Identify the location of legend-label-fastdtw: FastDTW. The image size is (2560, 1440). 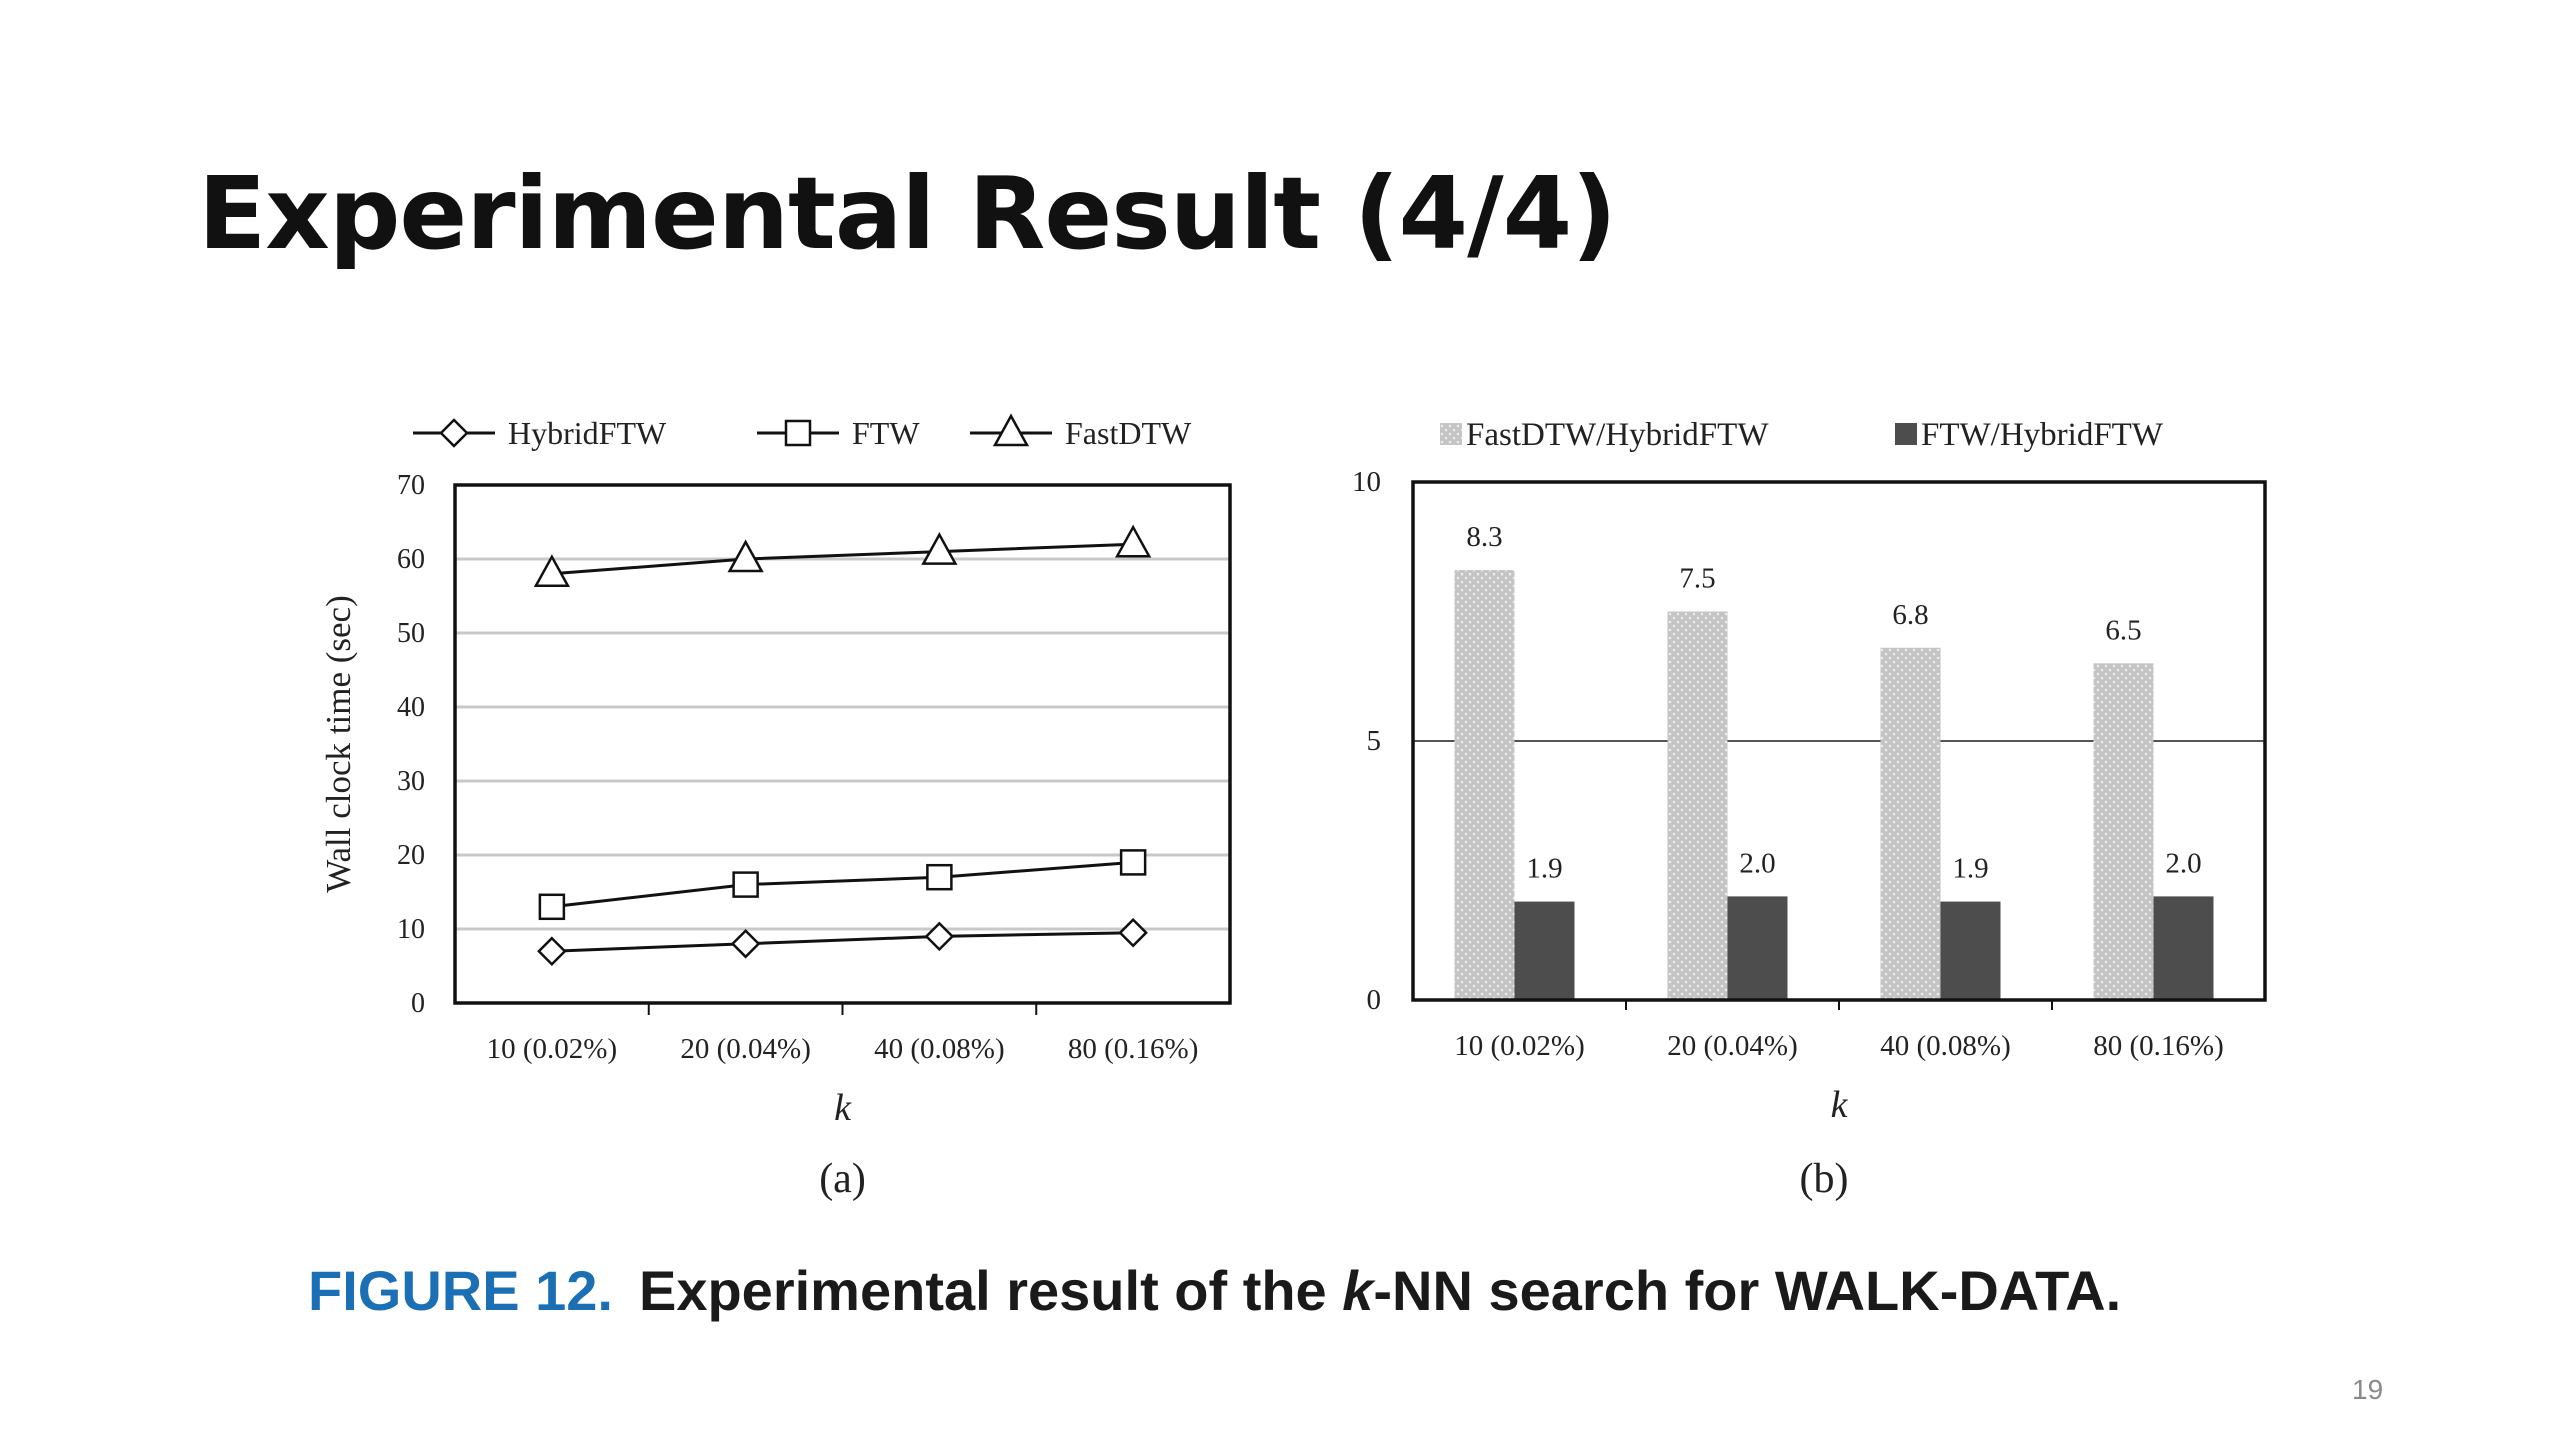
(1128, 433).